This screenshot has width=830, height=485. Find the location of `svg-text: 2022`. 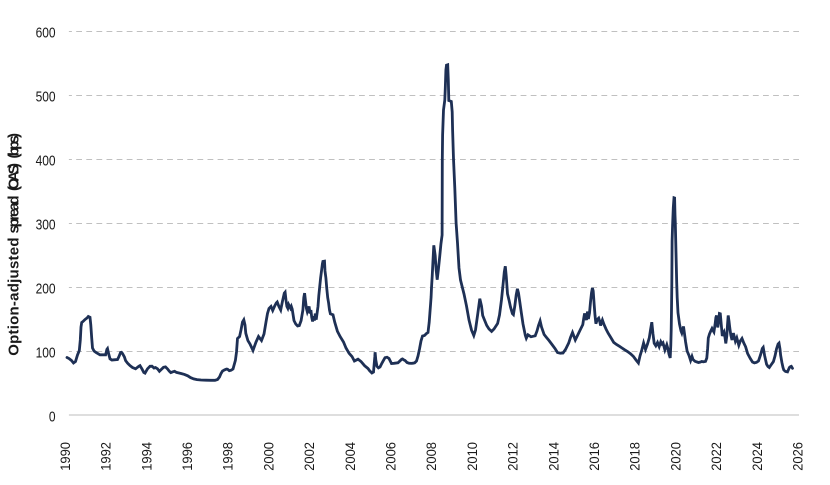

svg-text: 2022 is located at coordinates (716, 456).